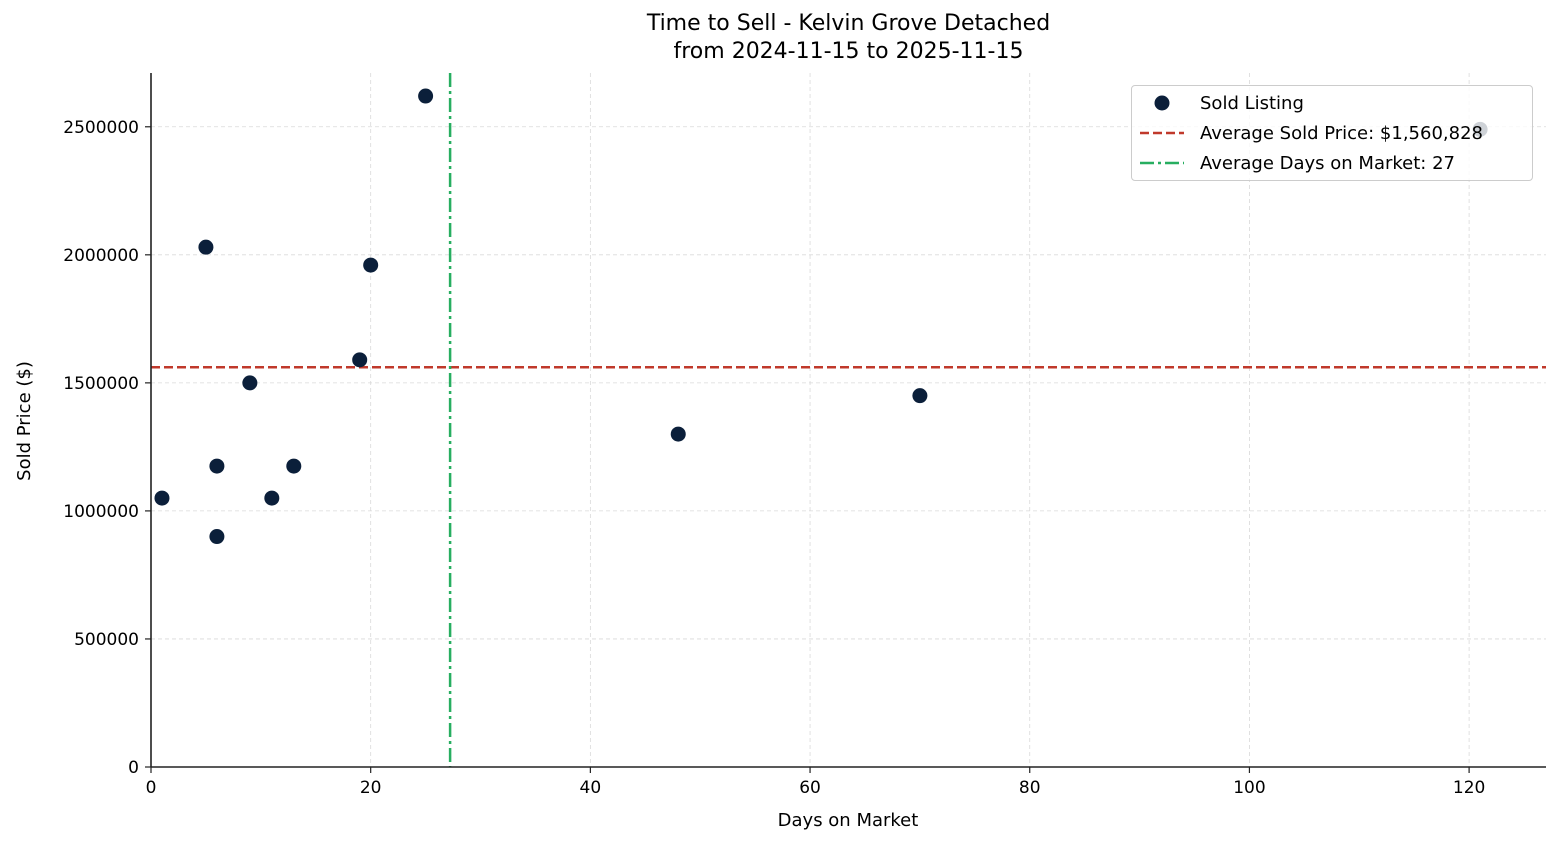  Describe the element at coordinates (1327, 163) in the screenshot. I see `legend-label: Average Days on Market: 27` at that location.